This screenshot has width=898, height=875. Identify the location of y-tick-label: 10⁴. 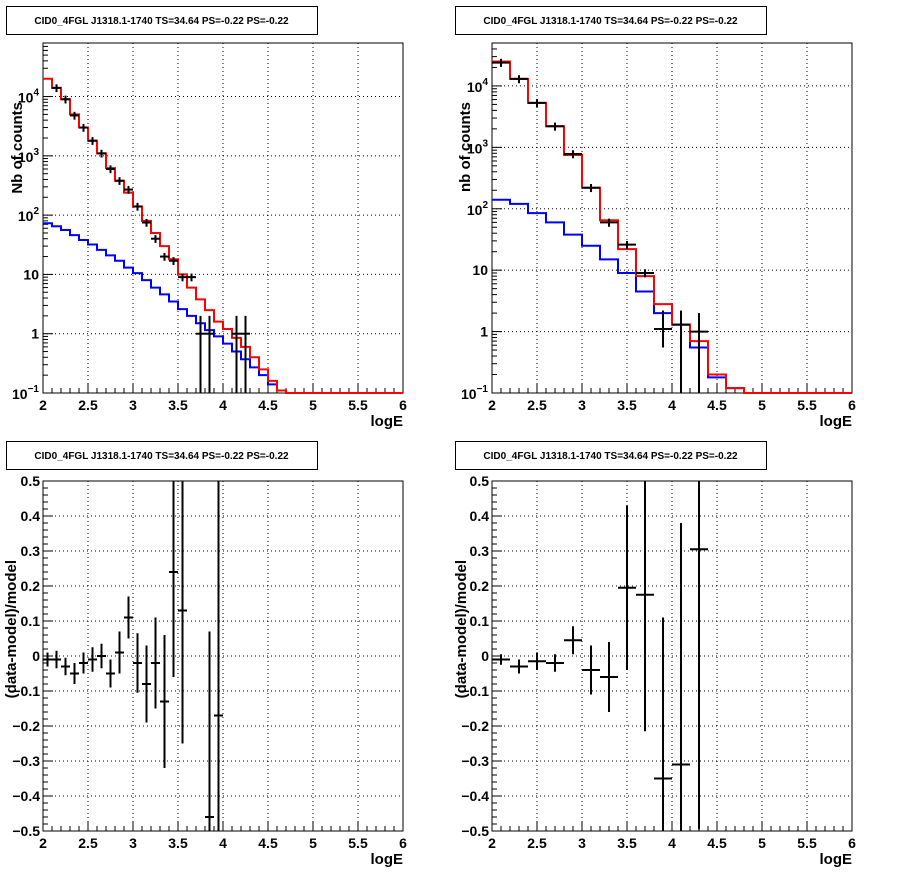
(478, 86).